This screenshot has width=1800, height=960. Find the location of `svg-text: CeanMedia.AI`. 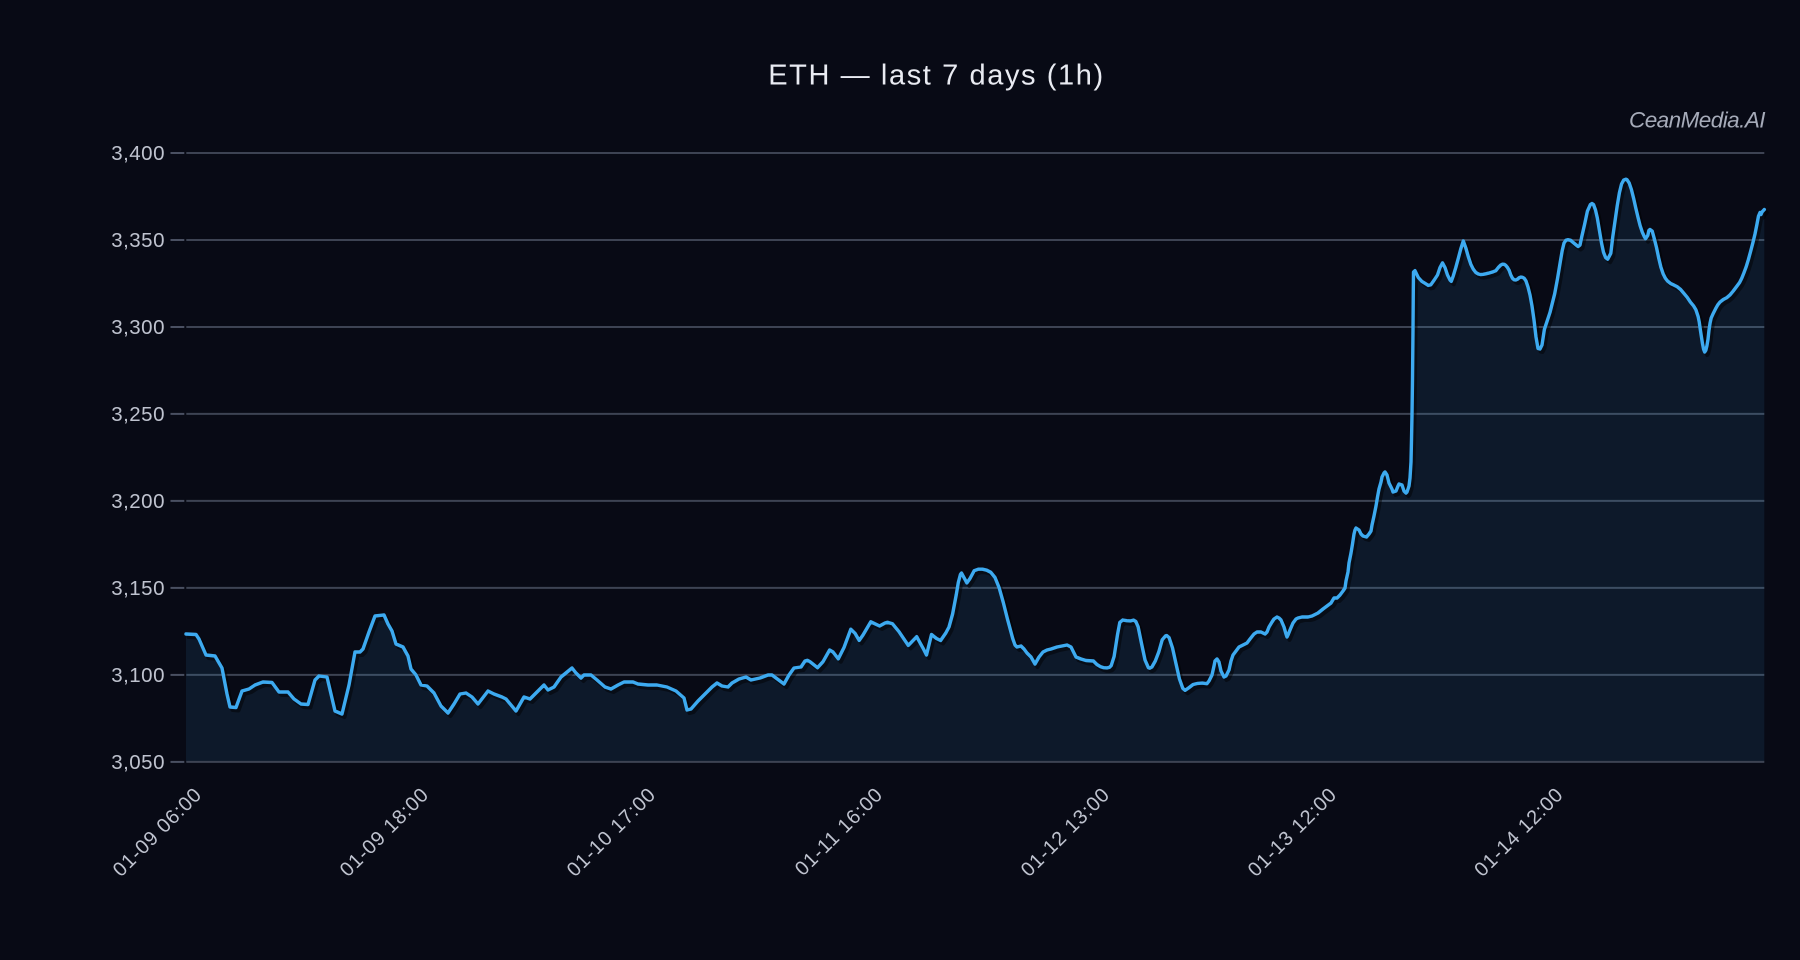

svg-text: CeanMedia.AI is located at coordinates (1697, 120).